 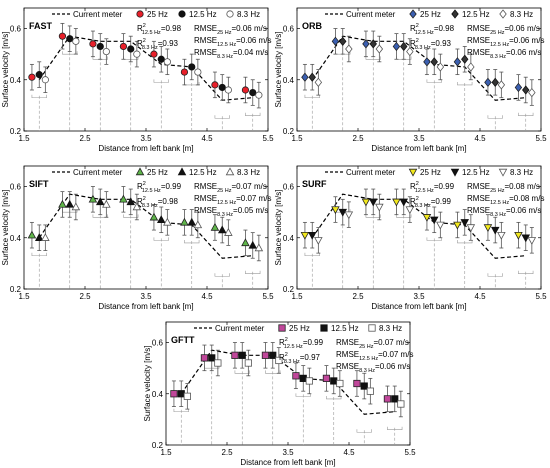 What do you see at coordinates (289, 29) in the screenshot?
I see `y-tick-label: 0.6` at bounding box center [289, 29].